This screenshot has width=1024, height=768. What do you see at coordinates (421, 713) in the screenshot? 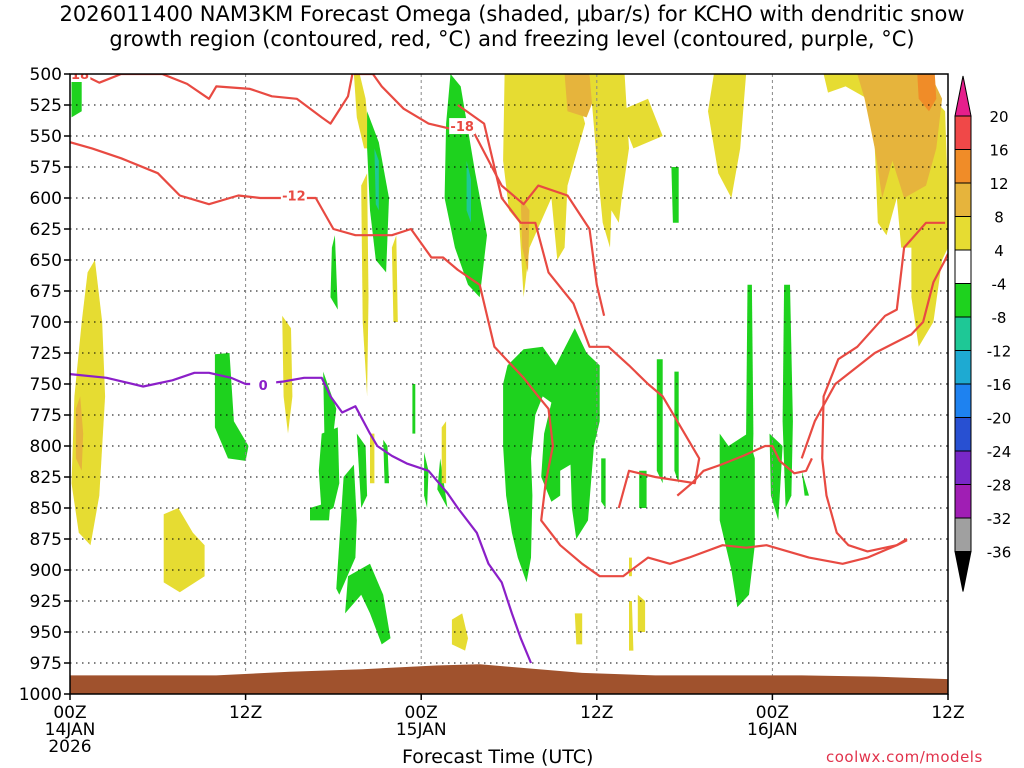
I see `x-tick-label-24-0: 00Z` at bounding box center [421, 713].